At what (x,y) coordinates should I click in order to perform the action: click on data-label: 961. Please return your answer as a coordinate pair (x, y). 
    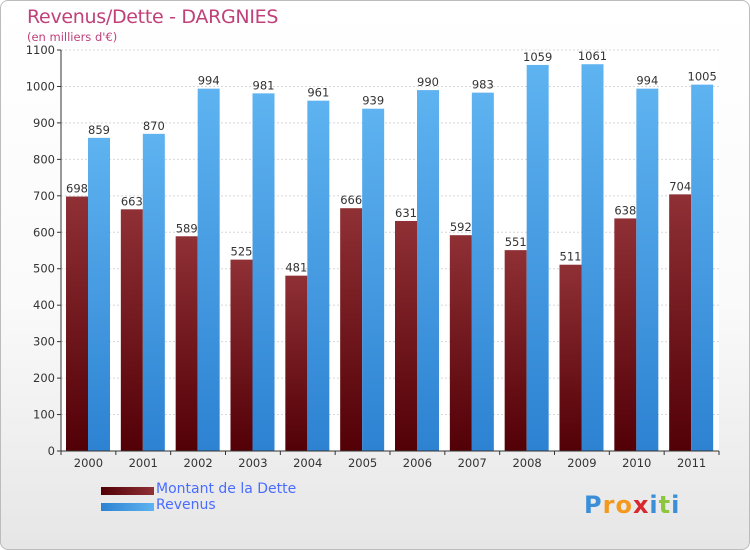
    Looking at the image, I should click on (318, 93).